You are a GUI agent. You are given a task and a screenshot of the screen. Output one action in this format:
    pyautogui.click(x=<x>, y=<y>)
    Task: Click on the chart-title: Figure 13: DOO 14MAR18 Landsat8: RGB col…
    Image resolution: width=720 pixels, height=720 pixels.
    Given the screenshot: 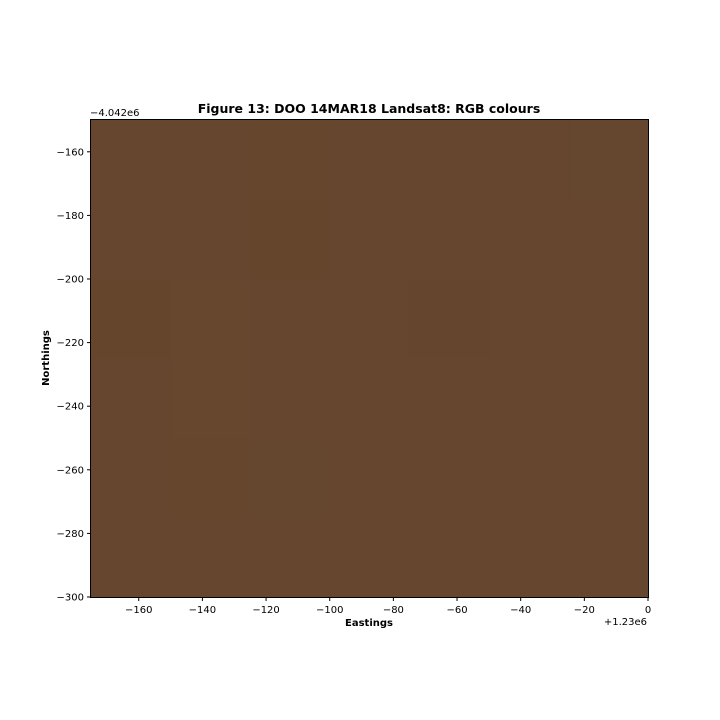 What is the action you would take?
    pyautogui.click(x=369, y=108)
    